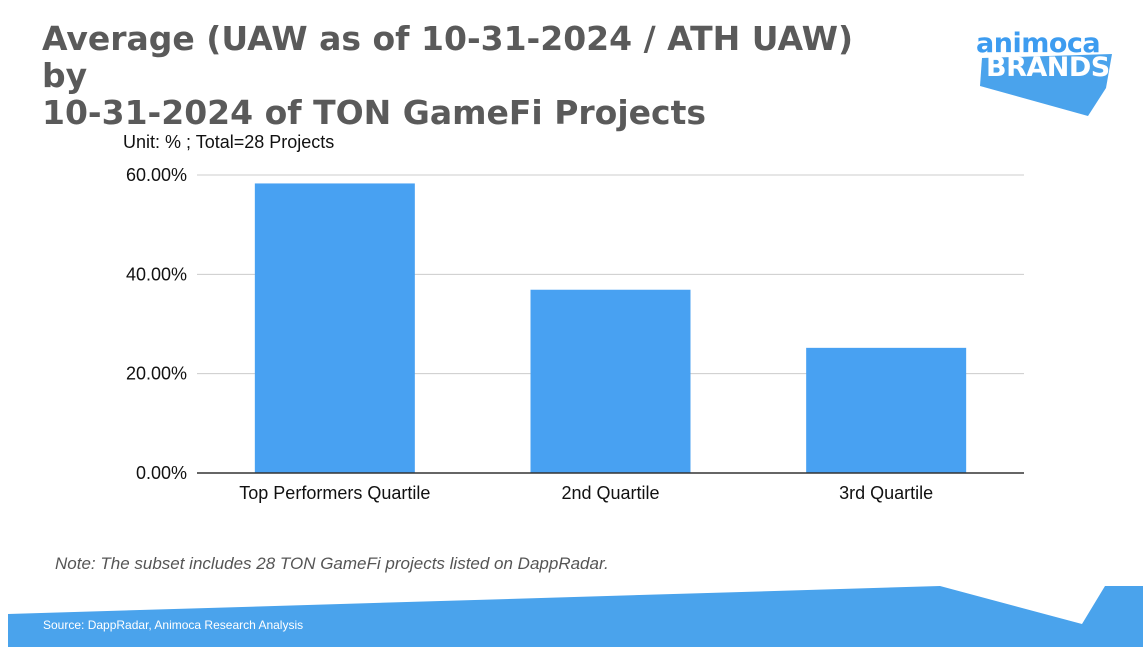 The height and width of the screenshot is (647, 1143). What do you see at coordinates (156, 274) in the screenshot?
I see `y-tick-label: 40.00%` at bounding box center [156, 274].